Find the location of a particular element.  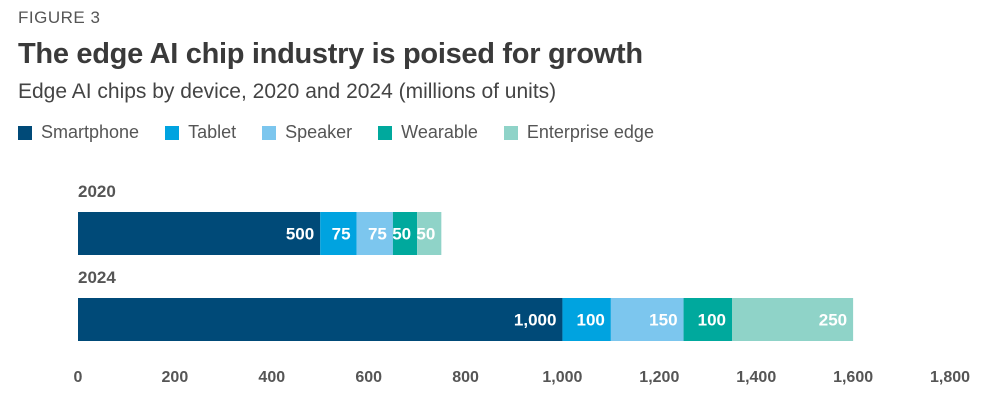

figure-label: FIGURE 3 is located at coordinates (59, 17).